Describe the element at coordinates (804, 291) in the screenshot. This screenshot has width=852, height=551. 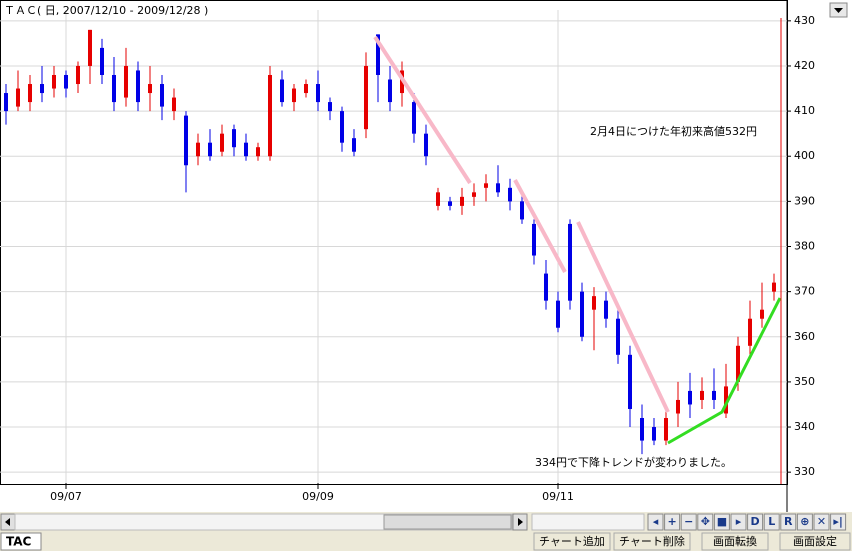
I see `y-tick-label: 370` at that location.